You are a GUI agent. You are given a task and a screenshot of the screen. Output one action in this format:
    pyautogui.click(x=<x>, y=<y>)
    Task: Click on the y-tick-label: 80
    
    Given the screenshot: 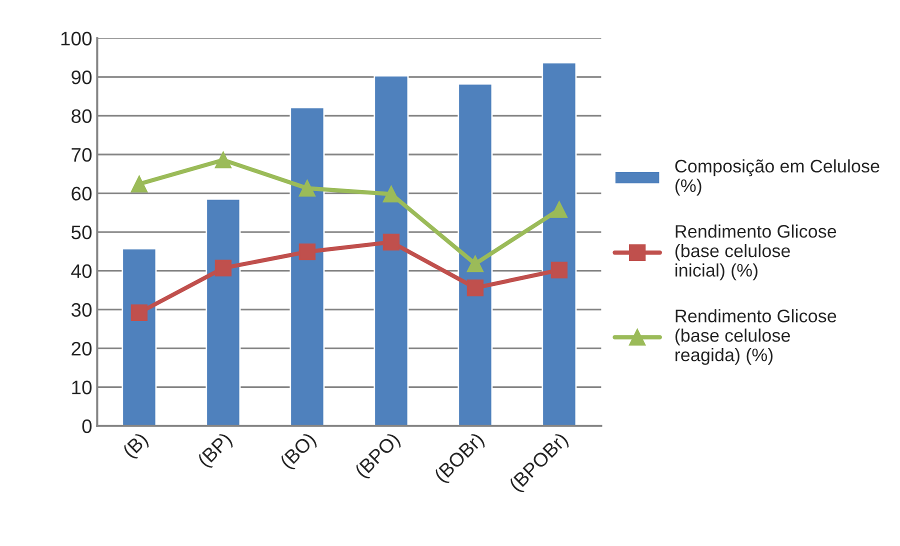 What is the action you would take?
    pyautogui.click(x=82, y=116)
    